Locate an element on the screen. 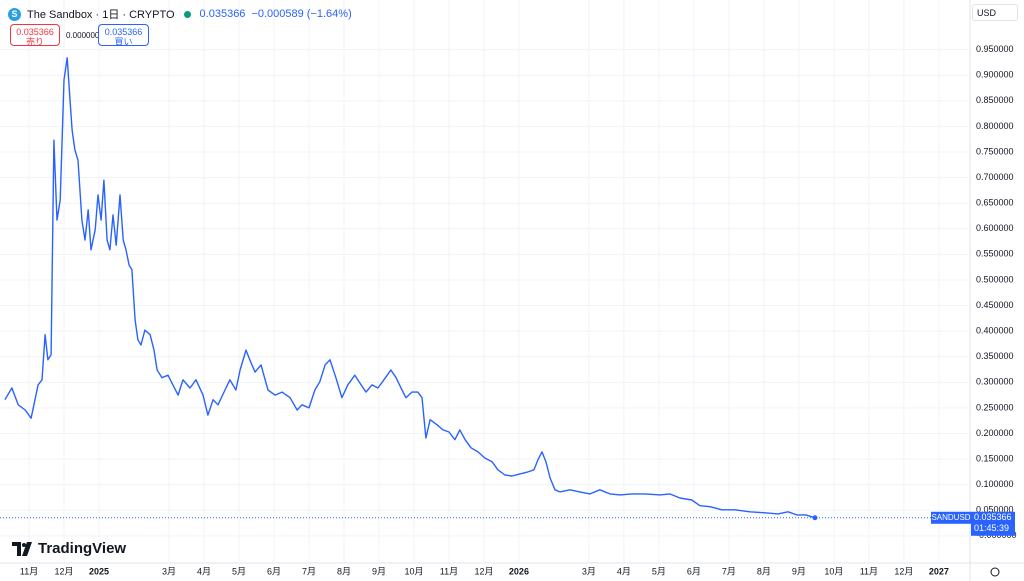 The width and height of the screenshot is (1024, 581). status-dot is located at coordinates (187, 14).